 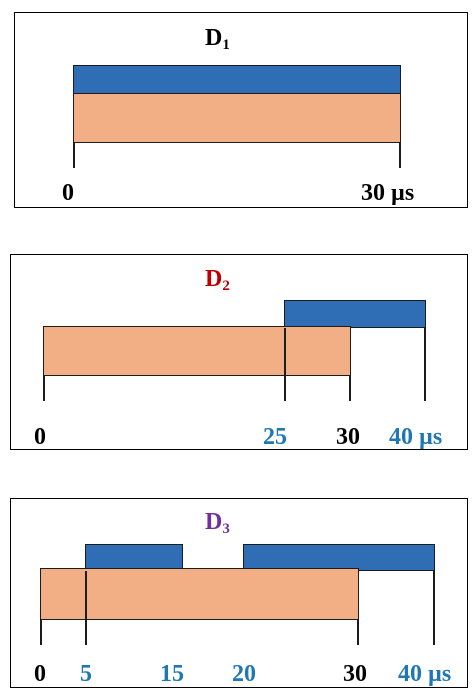 I want to click on panel-d3-title-sub: 3, so click(x=226, y=529).